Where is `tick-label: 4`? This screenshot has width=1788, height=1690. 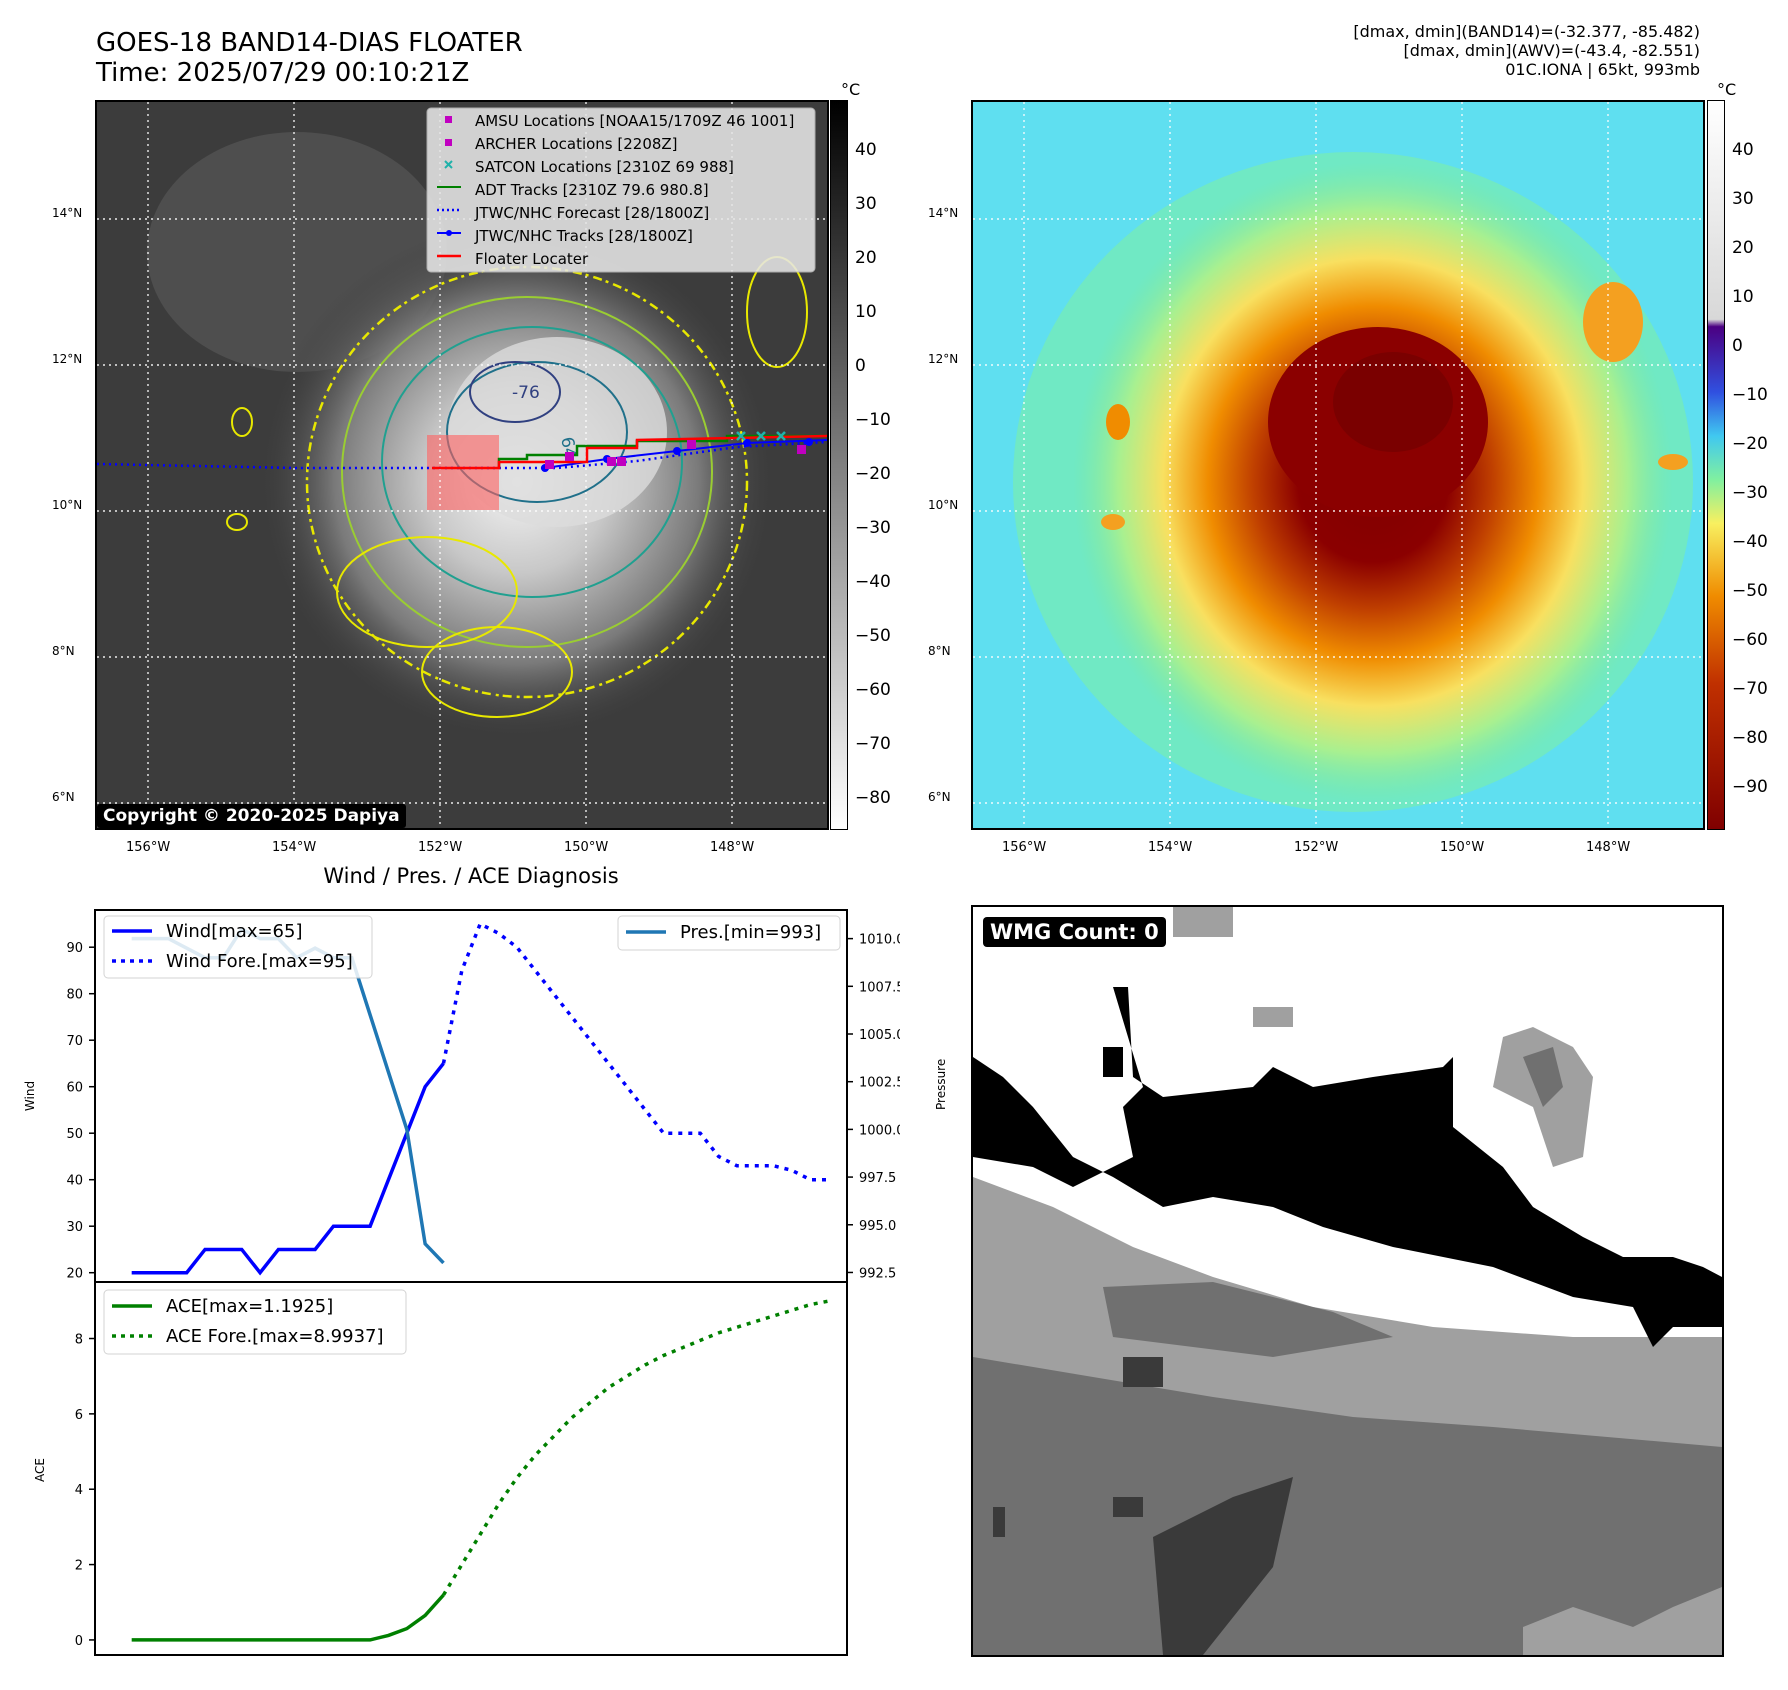
tick-label: 4 is located at coordinates (79, 1490).